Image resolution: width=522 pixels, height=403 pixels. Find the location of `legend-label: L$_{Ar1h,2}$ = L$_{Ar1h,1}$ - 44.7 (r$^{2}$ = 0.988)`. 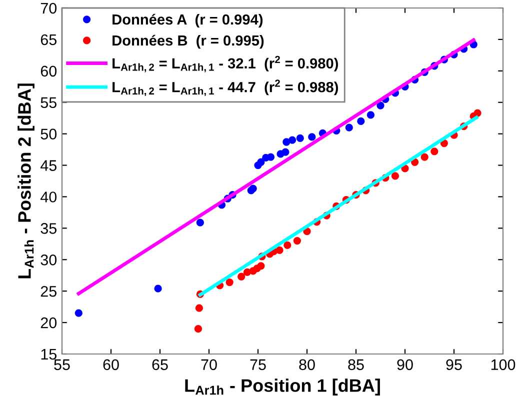

legend-label: L$_{Ar1h,2}$ = L$_{Ar1h,1}$ - 44.7 (r$^{2}$ = 0.988) is located at coordinates (225, 88).